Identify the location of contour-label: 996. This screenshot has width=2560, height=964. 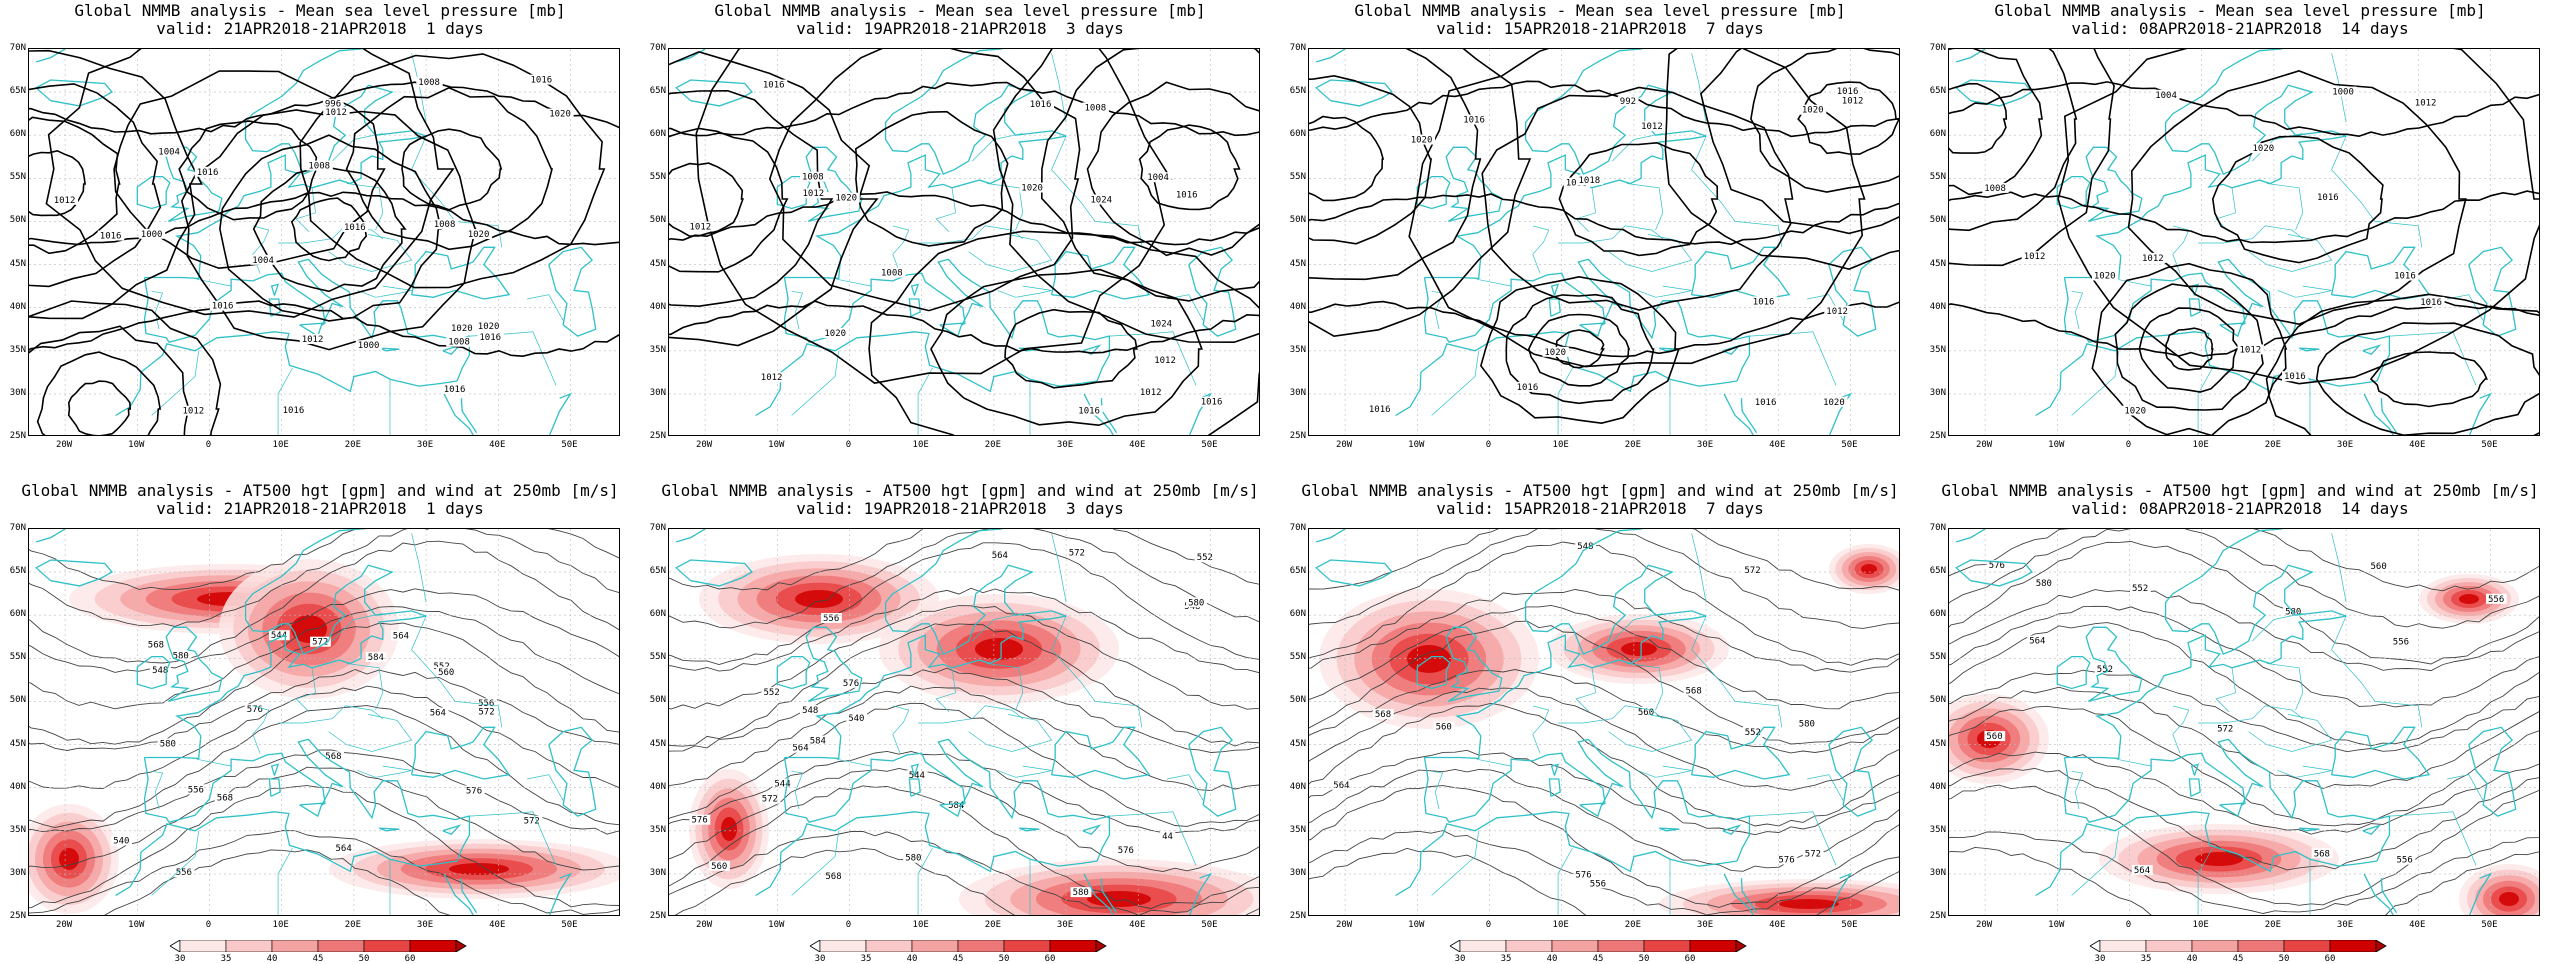
(333, 105).